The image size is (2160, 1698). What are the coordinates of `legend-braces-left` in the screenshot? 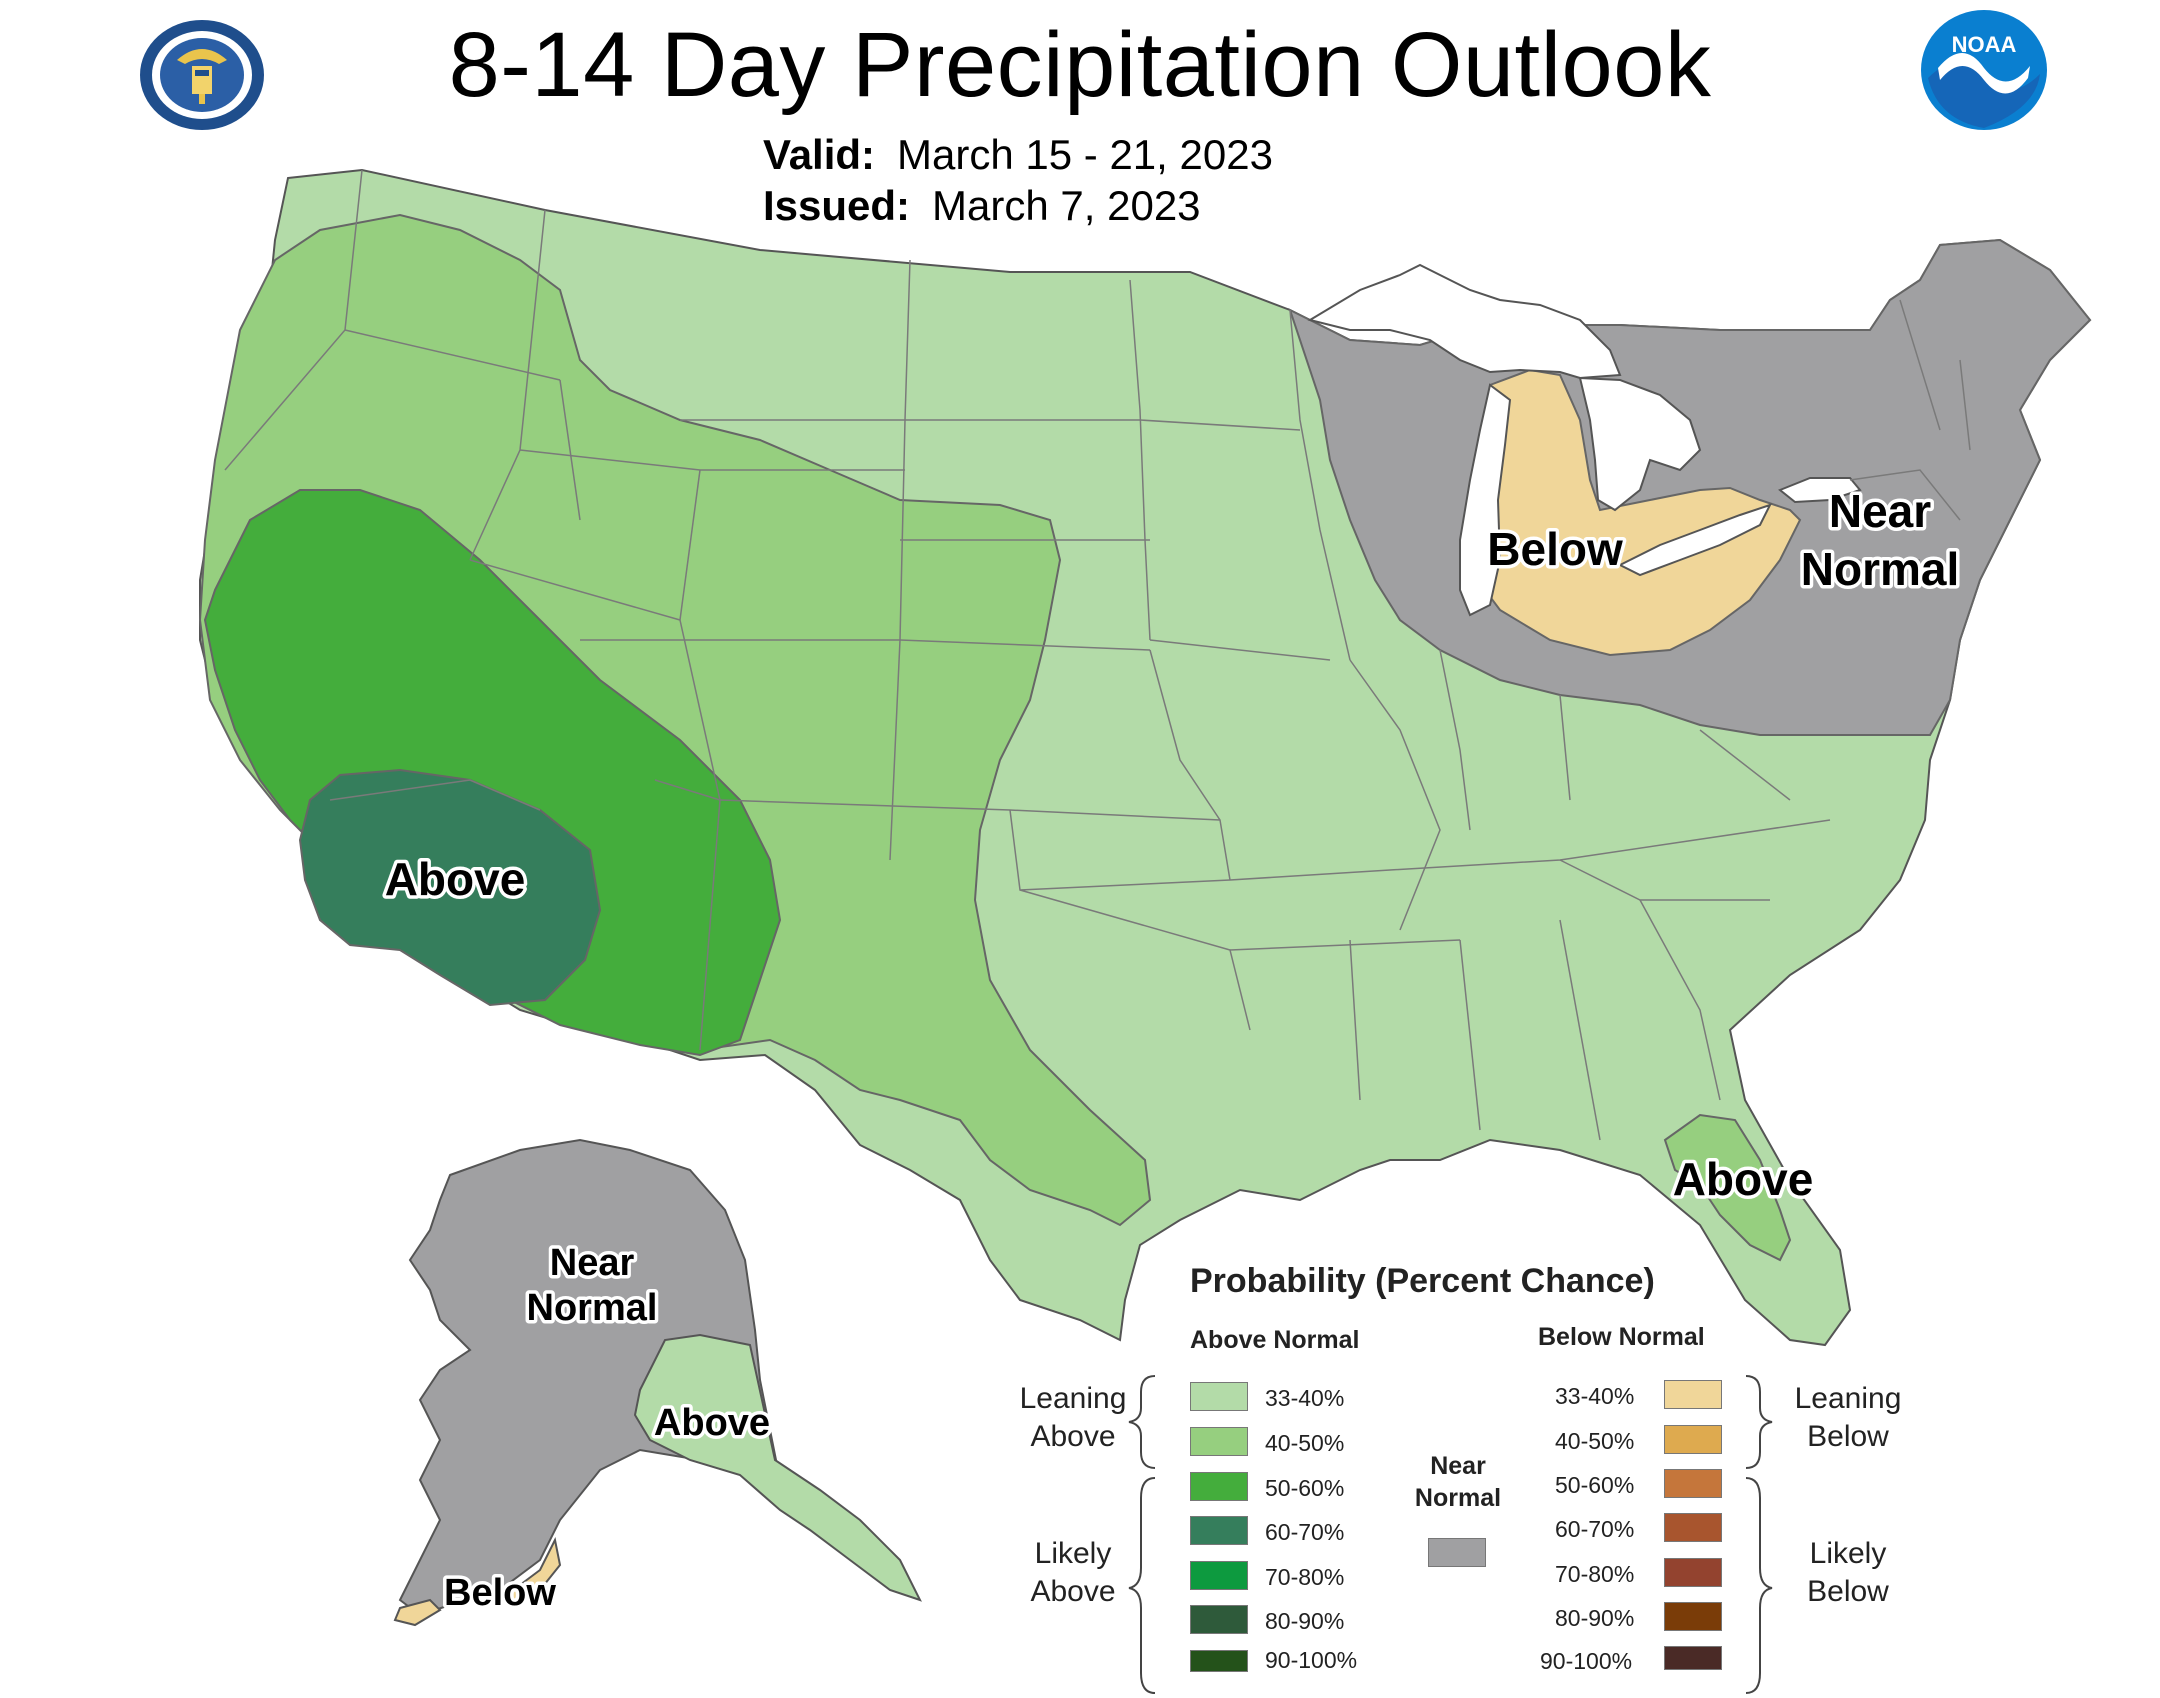 It's located at (1142, 1534).